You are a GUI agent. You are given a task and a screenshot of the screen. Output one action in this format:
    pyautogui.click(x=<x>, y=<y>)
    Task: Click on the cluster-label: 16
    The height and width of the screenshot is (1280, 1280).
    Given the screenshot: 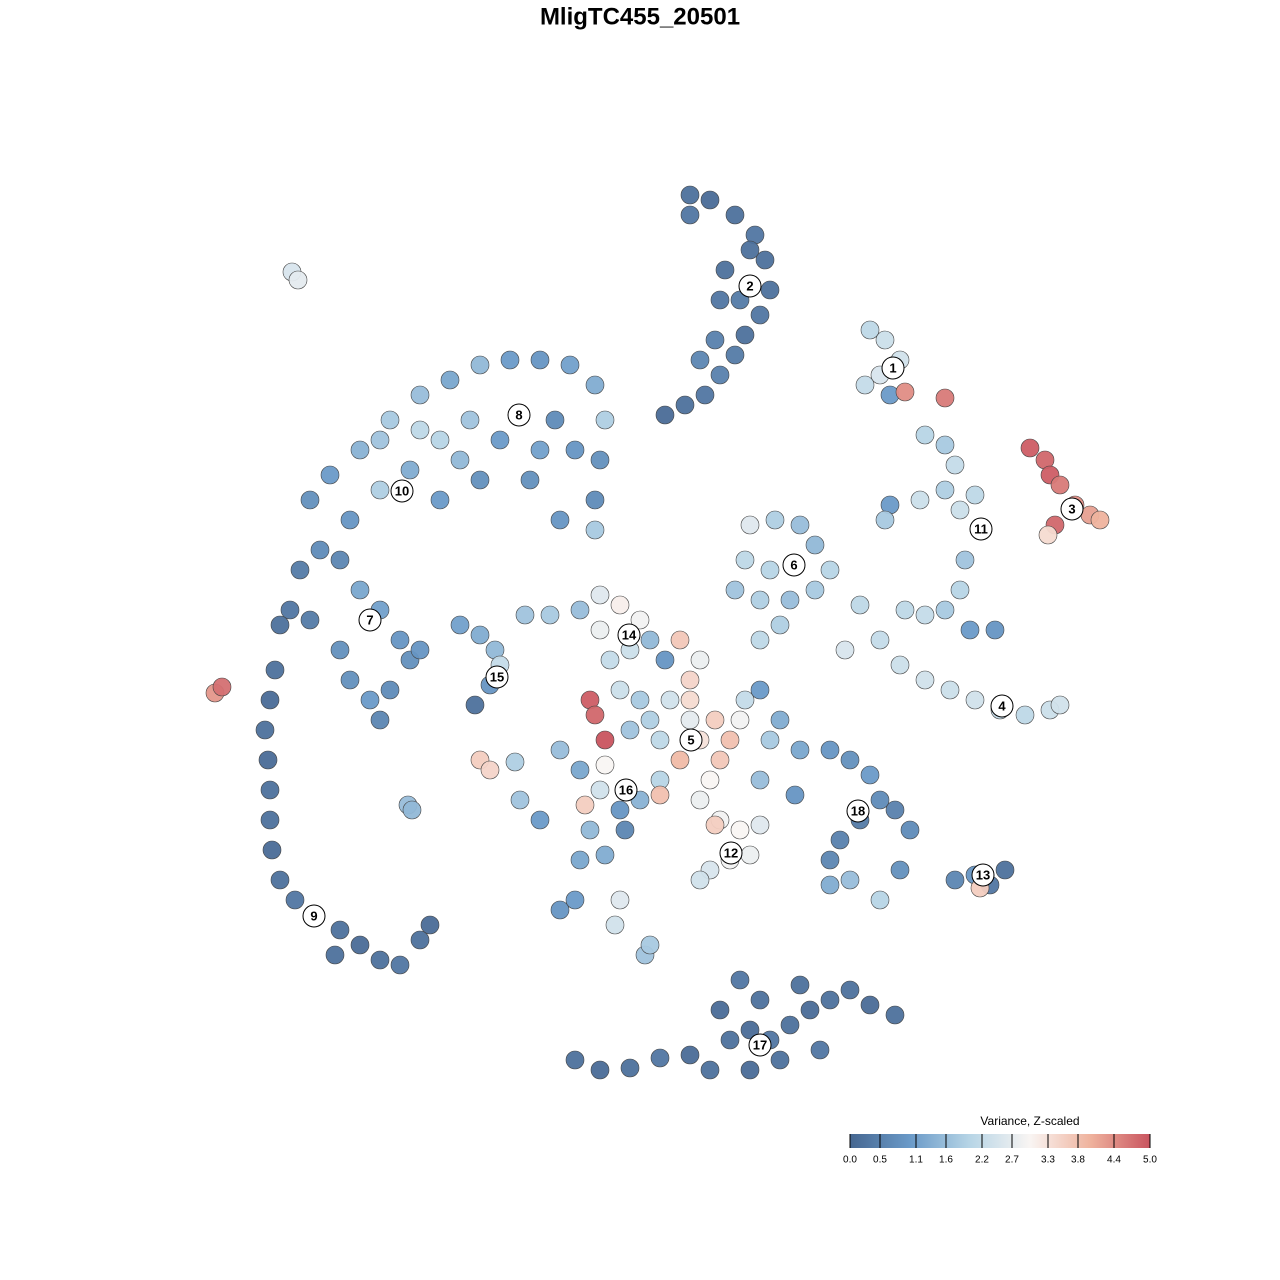 What is the action you would take?
    pyautogui.click(x=626, y=789)
    